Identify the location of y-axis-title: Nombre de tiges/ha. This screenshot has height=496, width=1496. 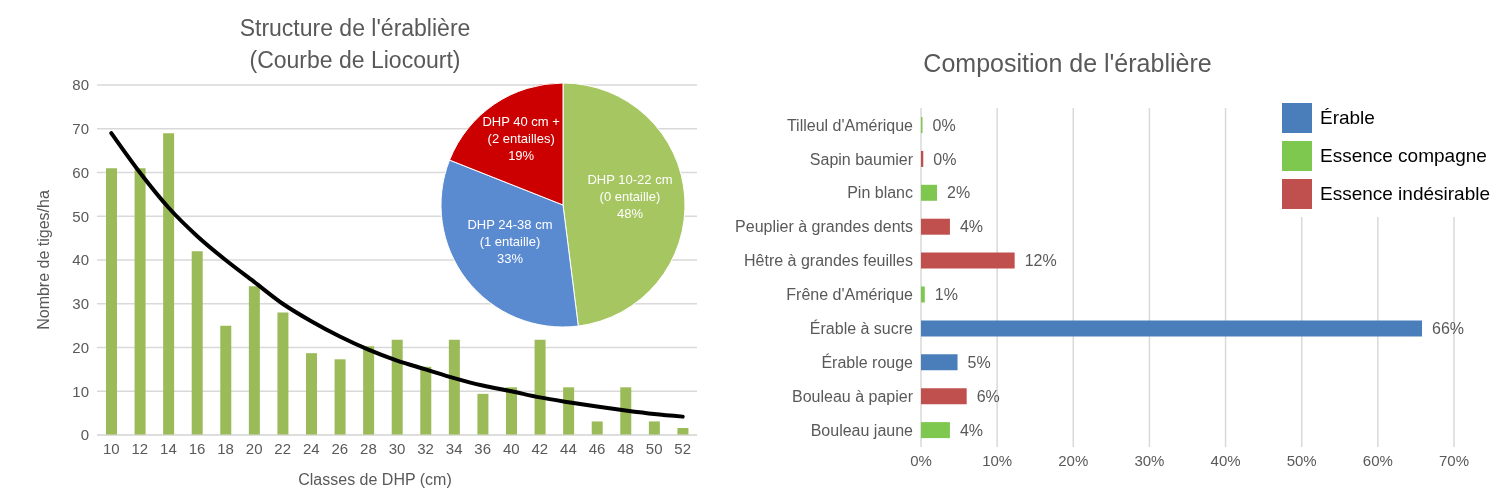
(44, 260).